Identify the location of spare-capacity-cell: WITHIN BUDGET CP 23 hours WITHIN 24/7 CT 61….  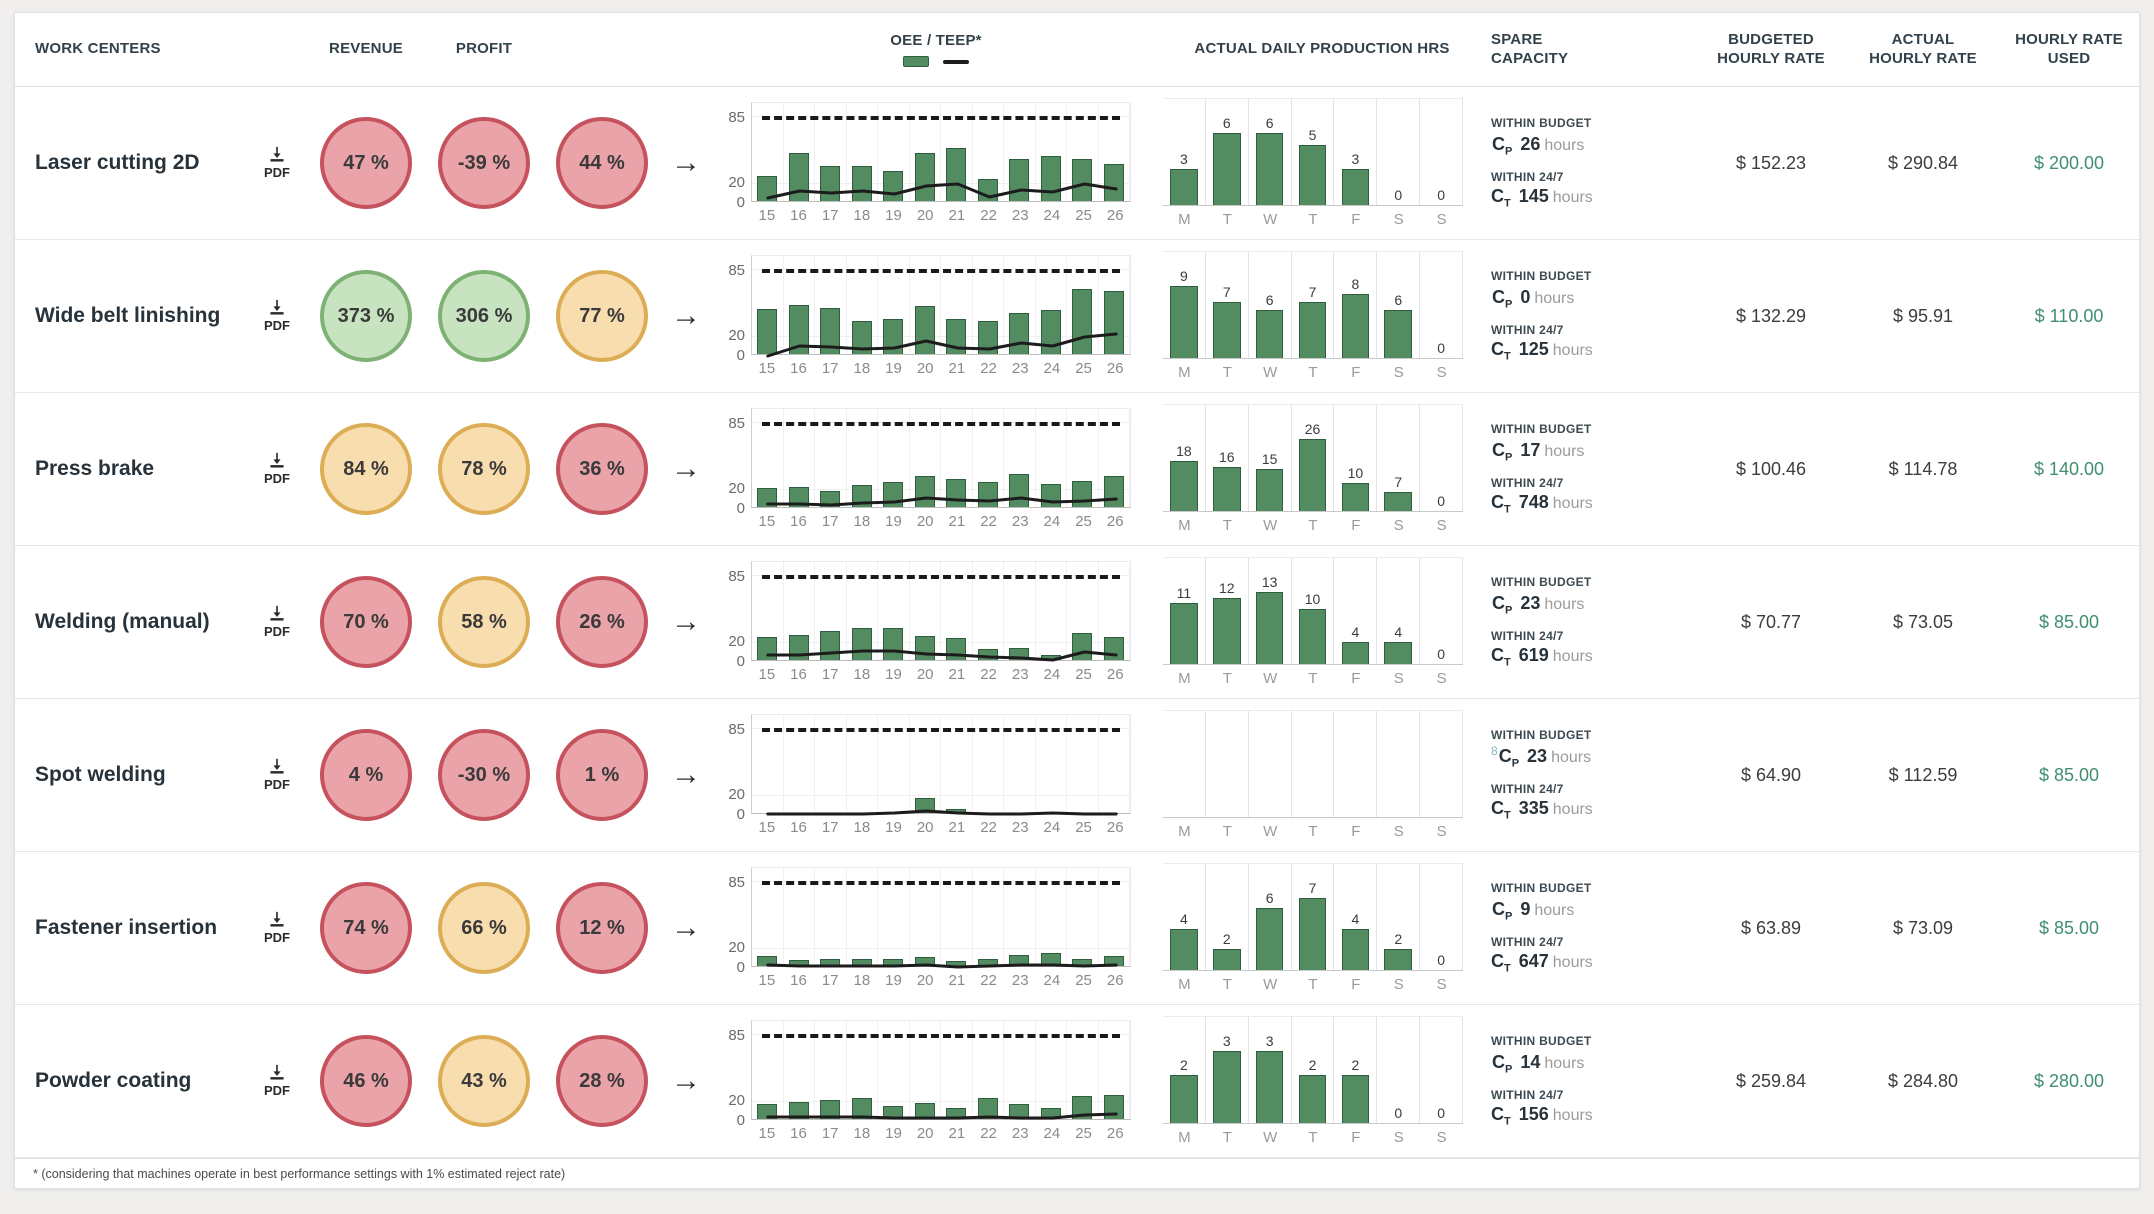
(1589, 621).